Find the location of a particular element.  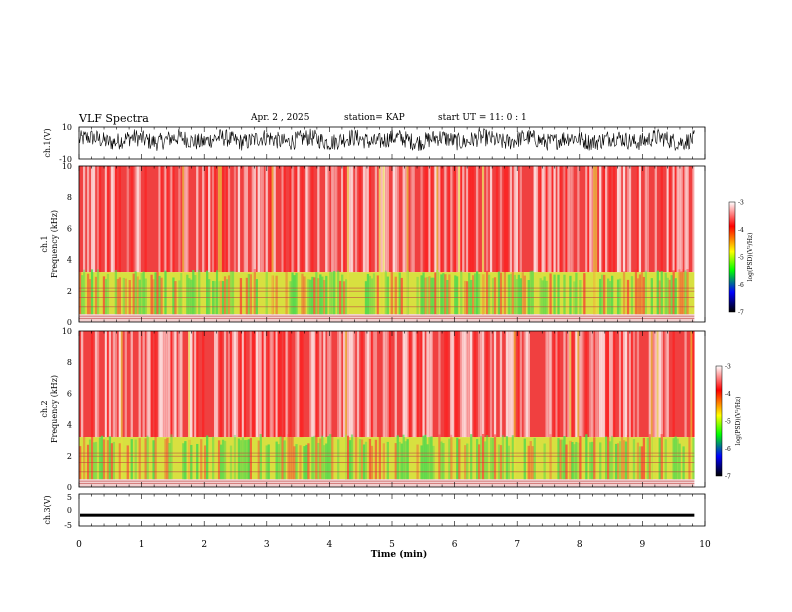

start-time-label: start UT = 11: 0 : 1 is located at coordinates (482, 118).